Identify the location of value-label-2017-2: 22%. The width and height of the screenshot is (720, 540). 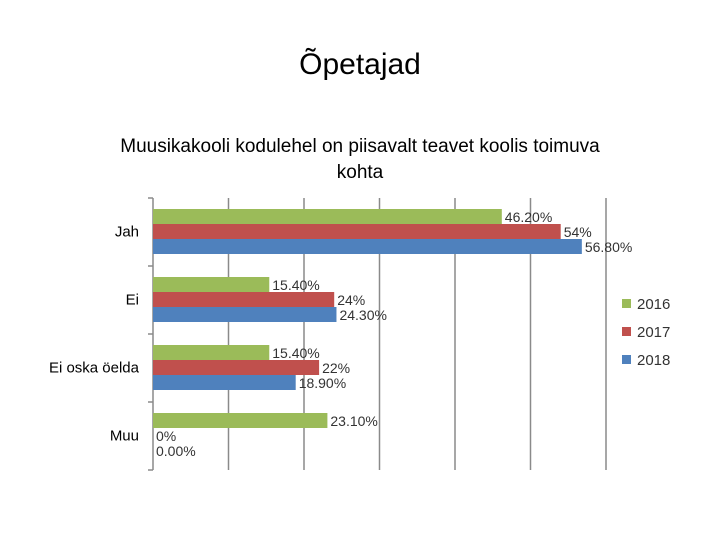
(336, 368).